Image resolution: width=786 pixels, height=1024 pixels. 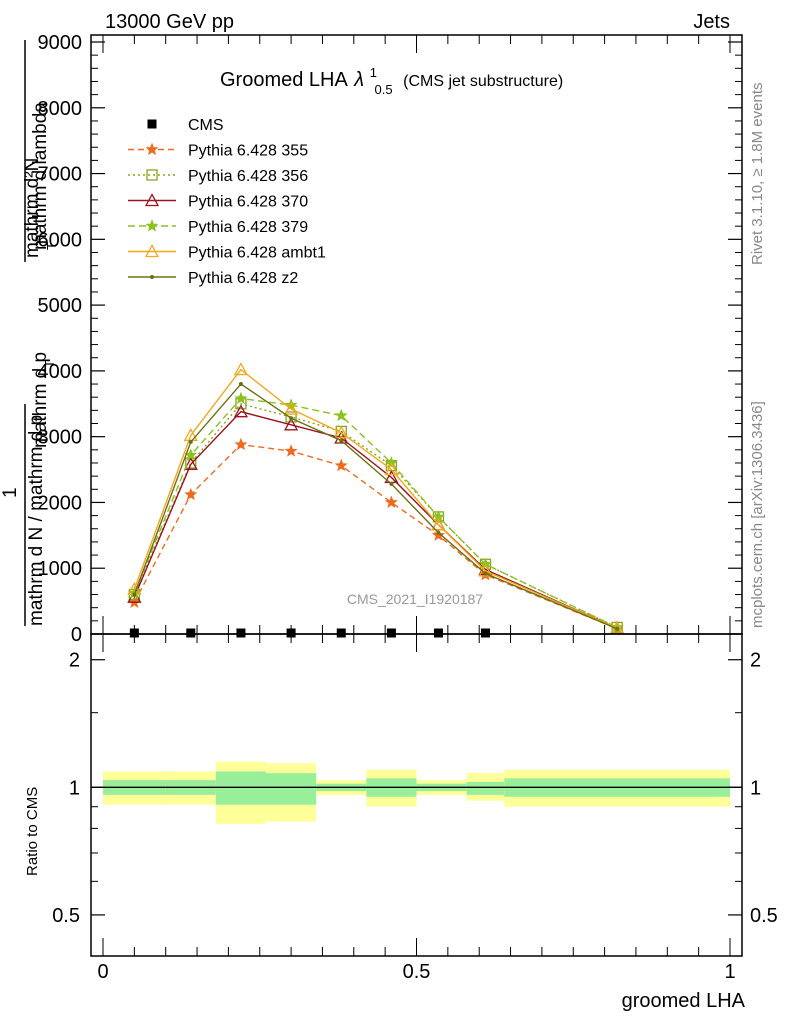 I want to click on x-tick-label: 0.5, so click(x=417, y=972).